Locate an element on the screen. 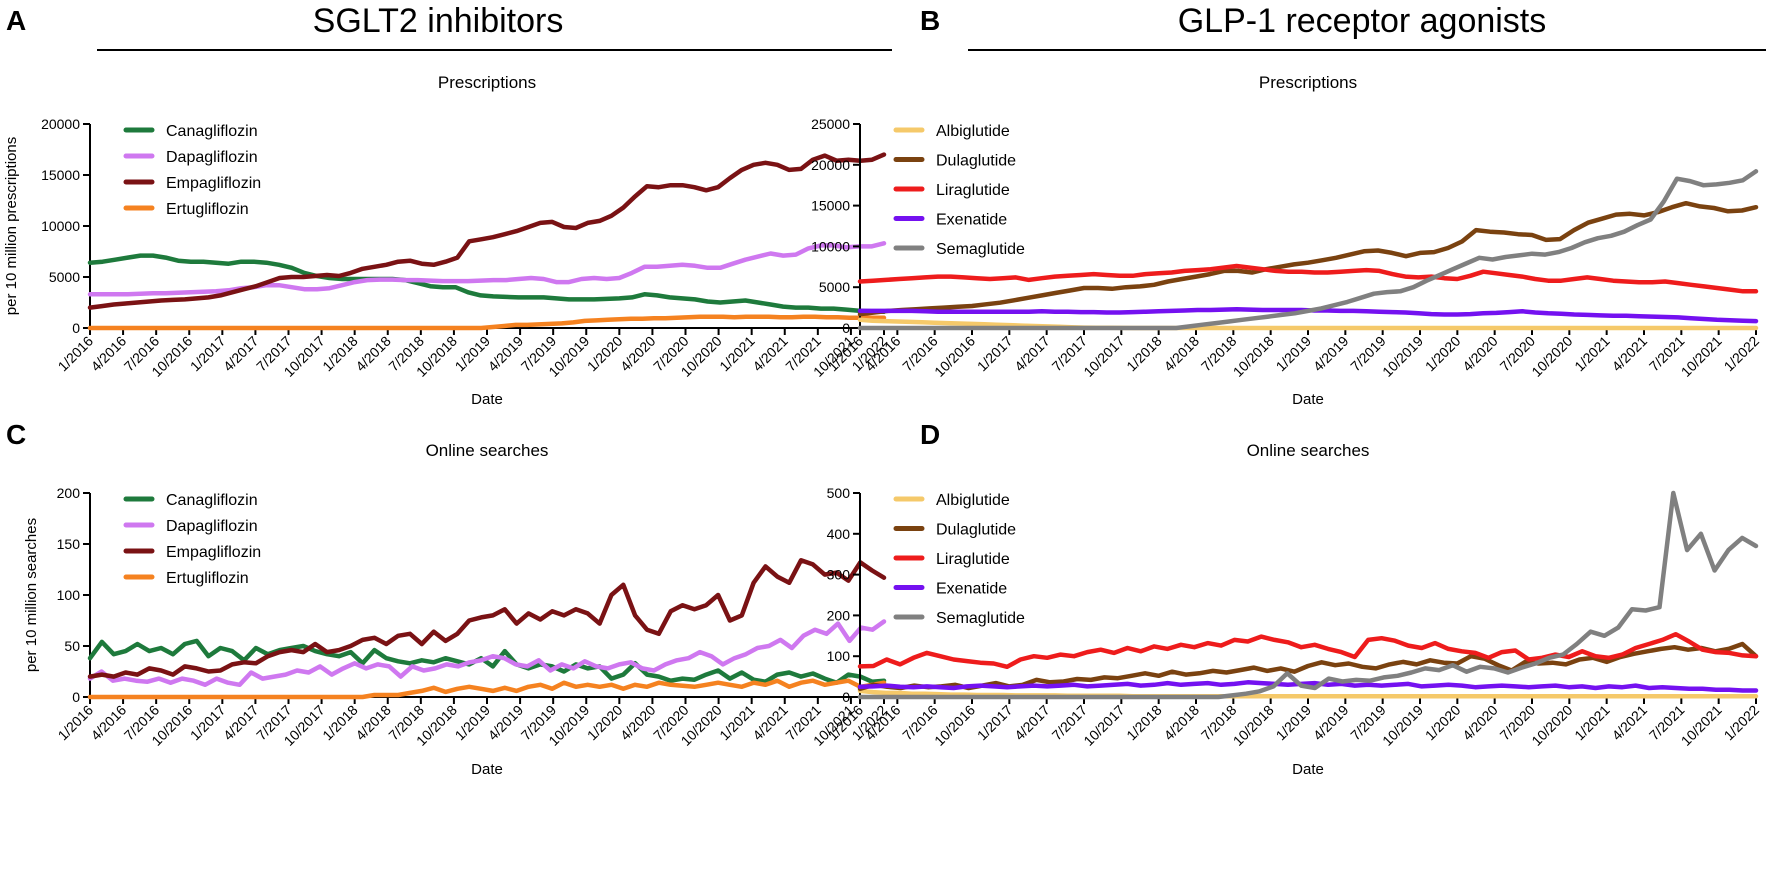 This screenshot has height=878, width=1772. group-title-sglt2: SGLT2 inhibitors is located at coordinates (438, 21).